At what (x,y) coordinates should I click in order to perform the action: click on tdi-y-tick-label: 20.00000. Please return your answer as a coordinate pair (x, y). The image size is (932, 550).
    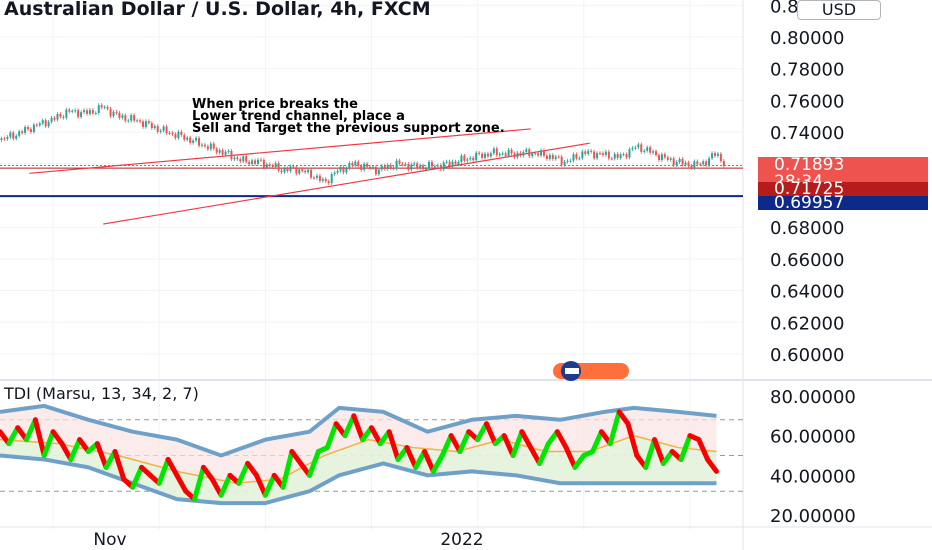
    Looking at the image, I should click on (813, 516).